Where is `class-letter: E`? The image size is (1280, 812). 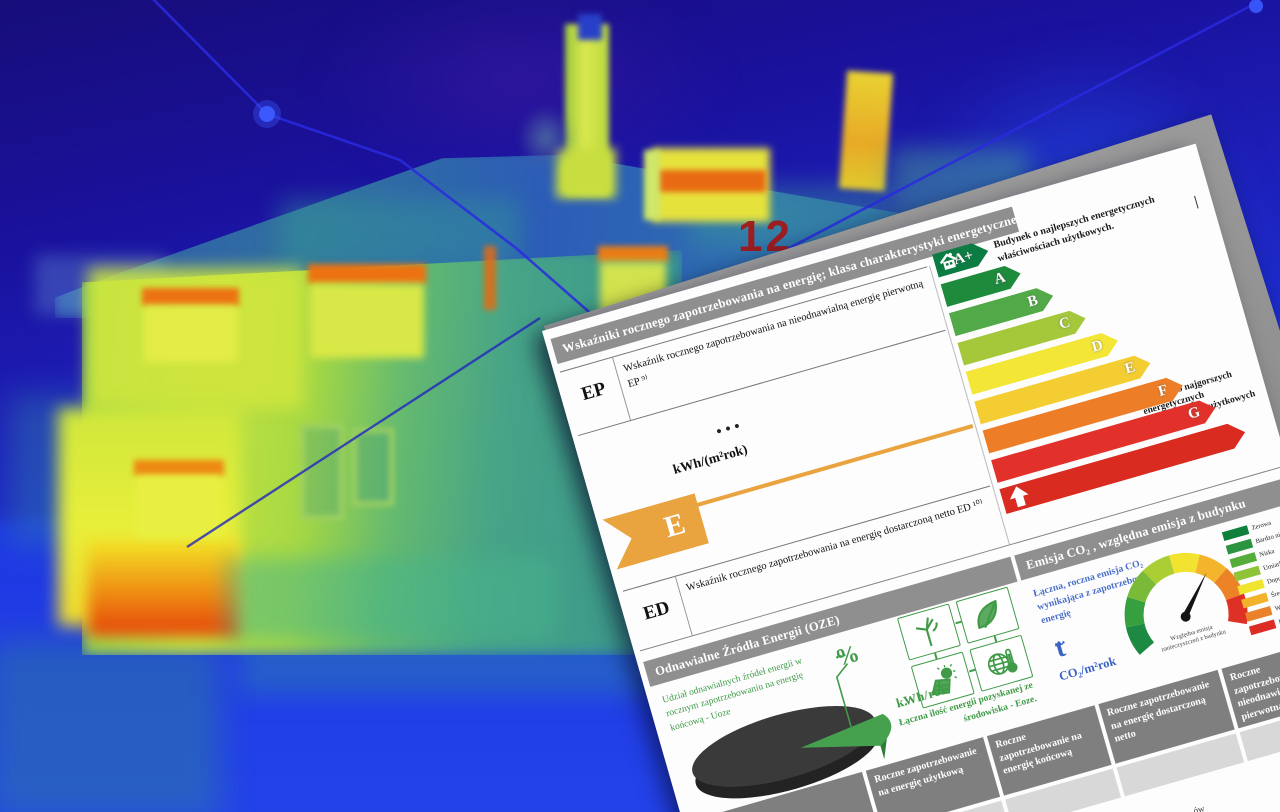 class-letter: E is located at coordinates (1130, 368).